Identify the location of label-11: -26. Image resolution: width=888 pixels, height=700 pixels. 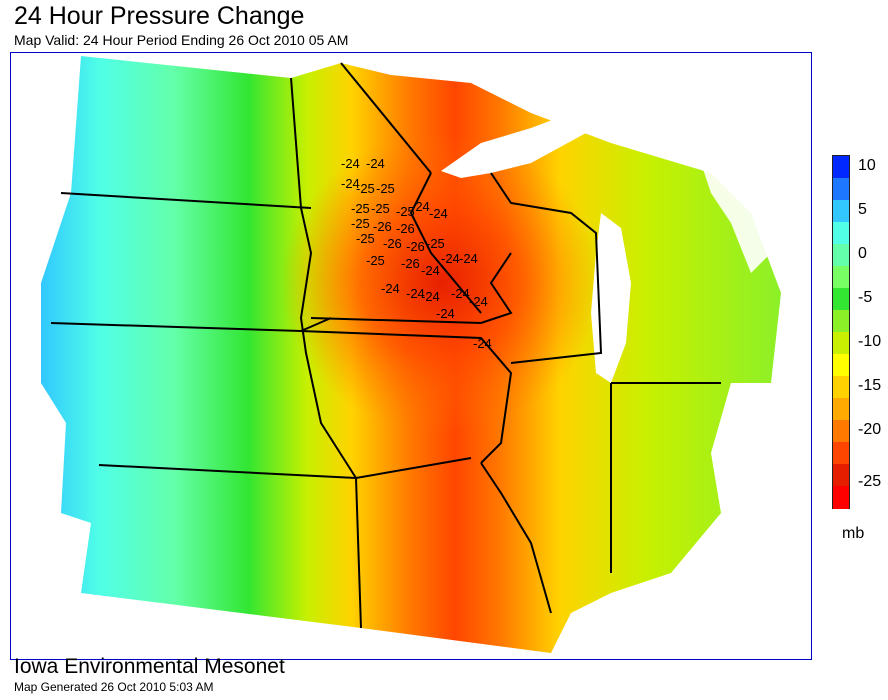
(382, 226).